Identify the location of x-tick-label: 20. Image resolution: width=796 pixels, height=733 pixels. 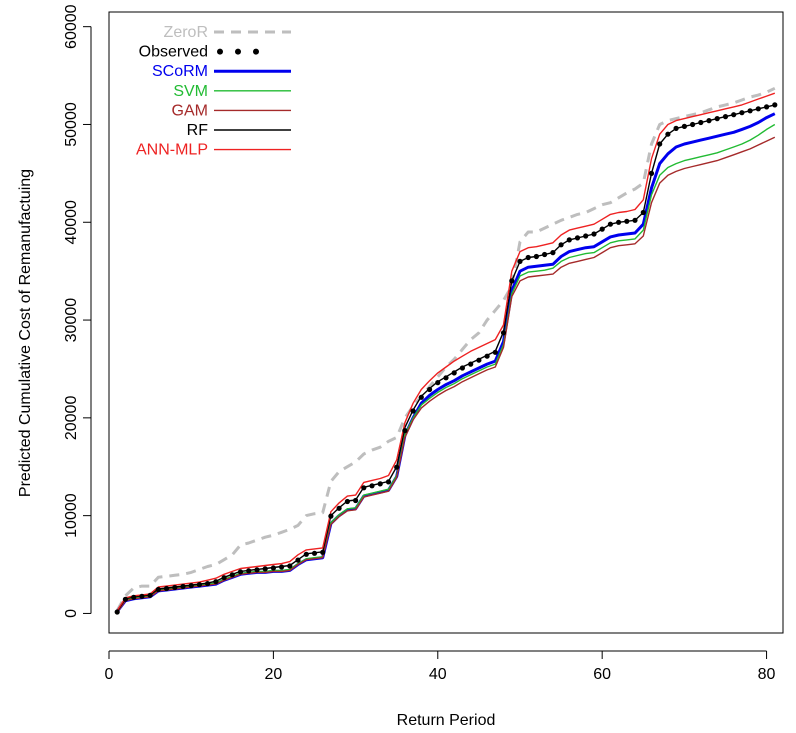
(273, 674).